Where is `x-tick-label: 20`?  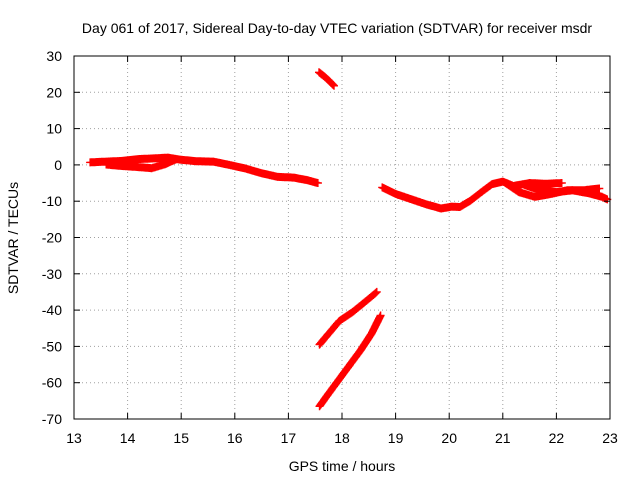
x-tick-label: 20 is located at coordinates (449, 438).